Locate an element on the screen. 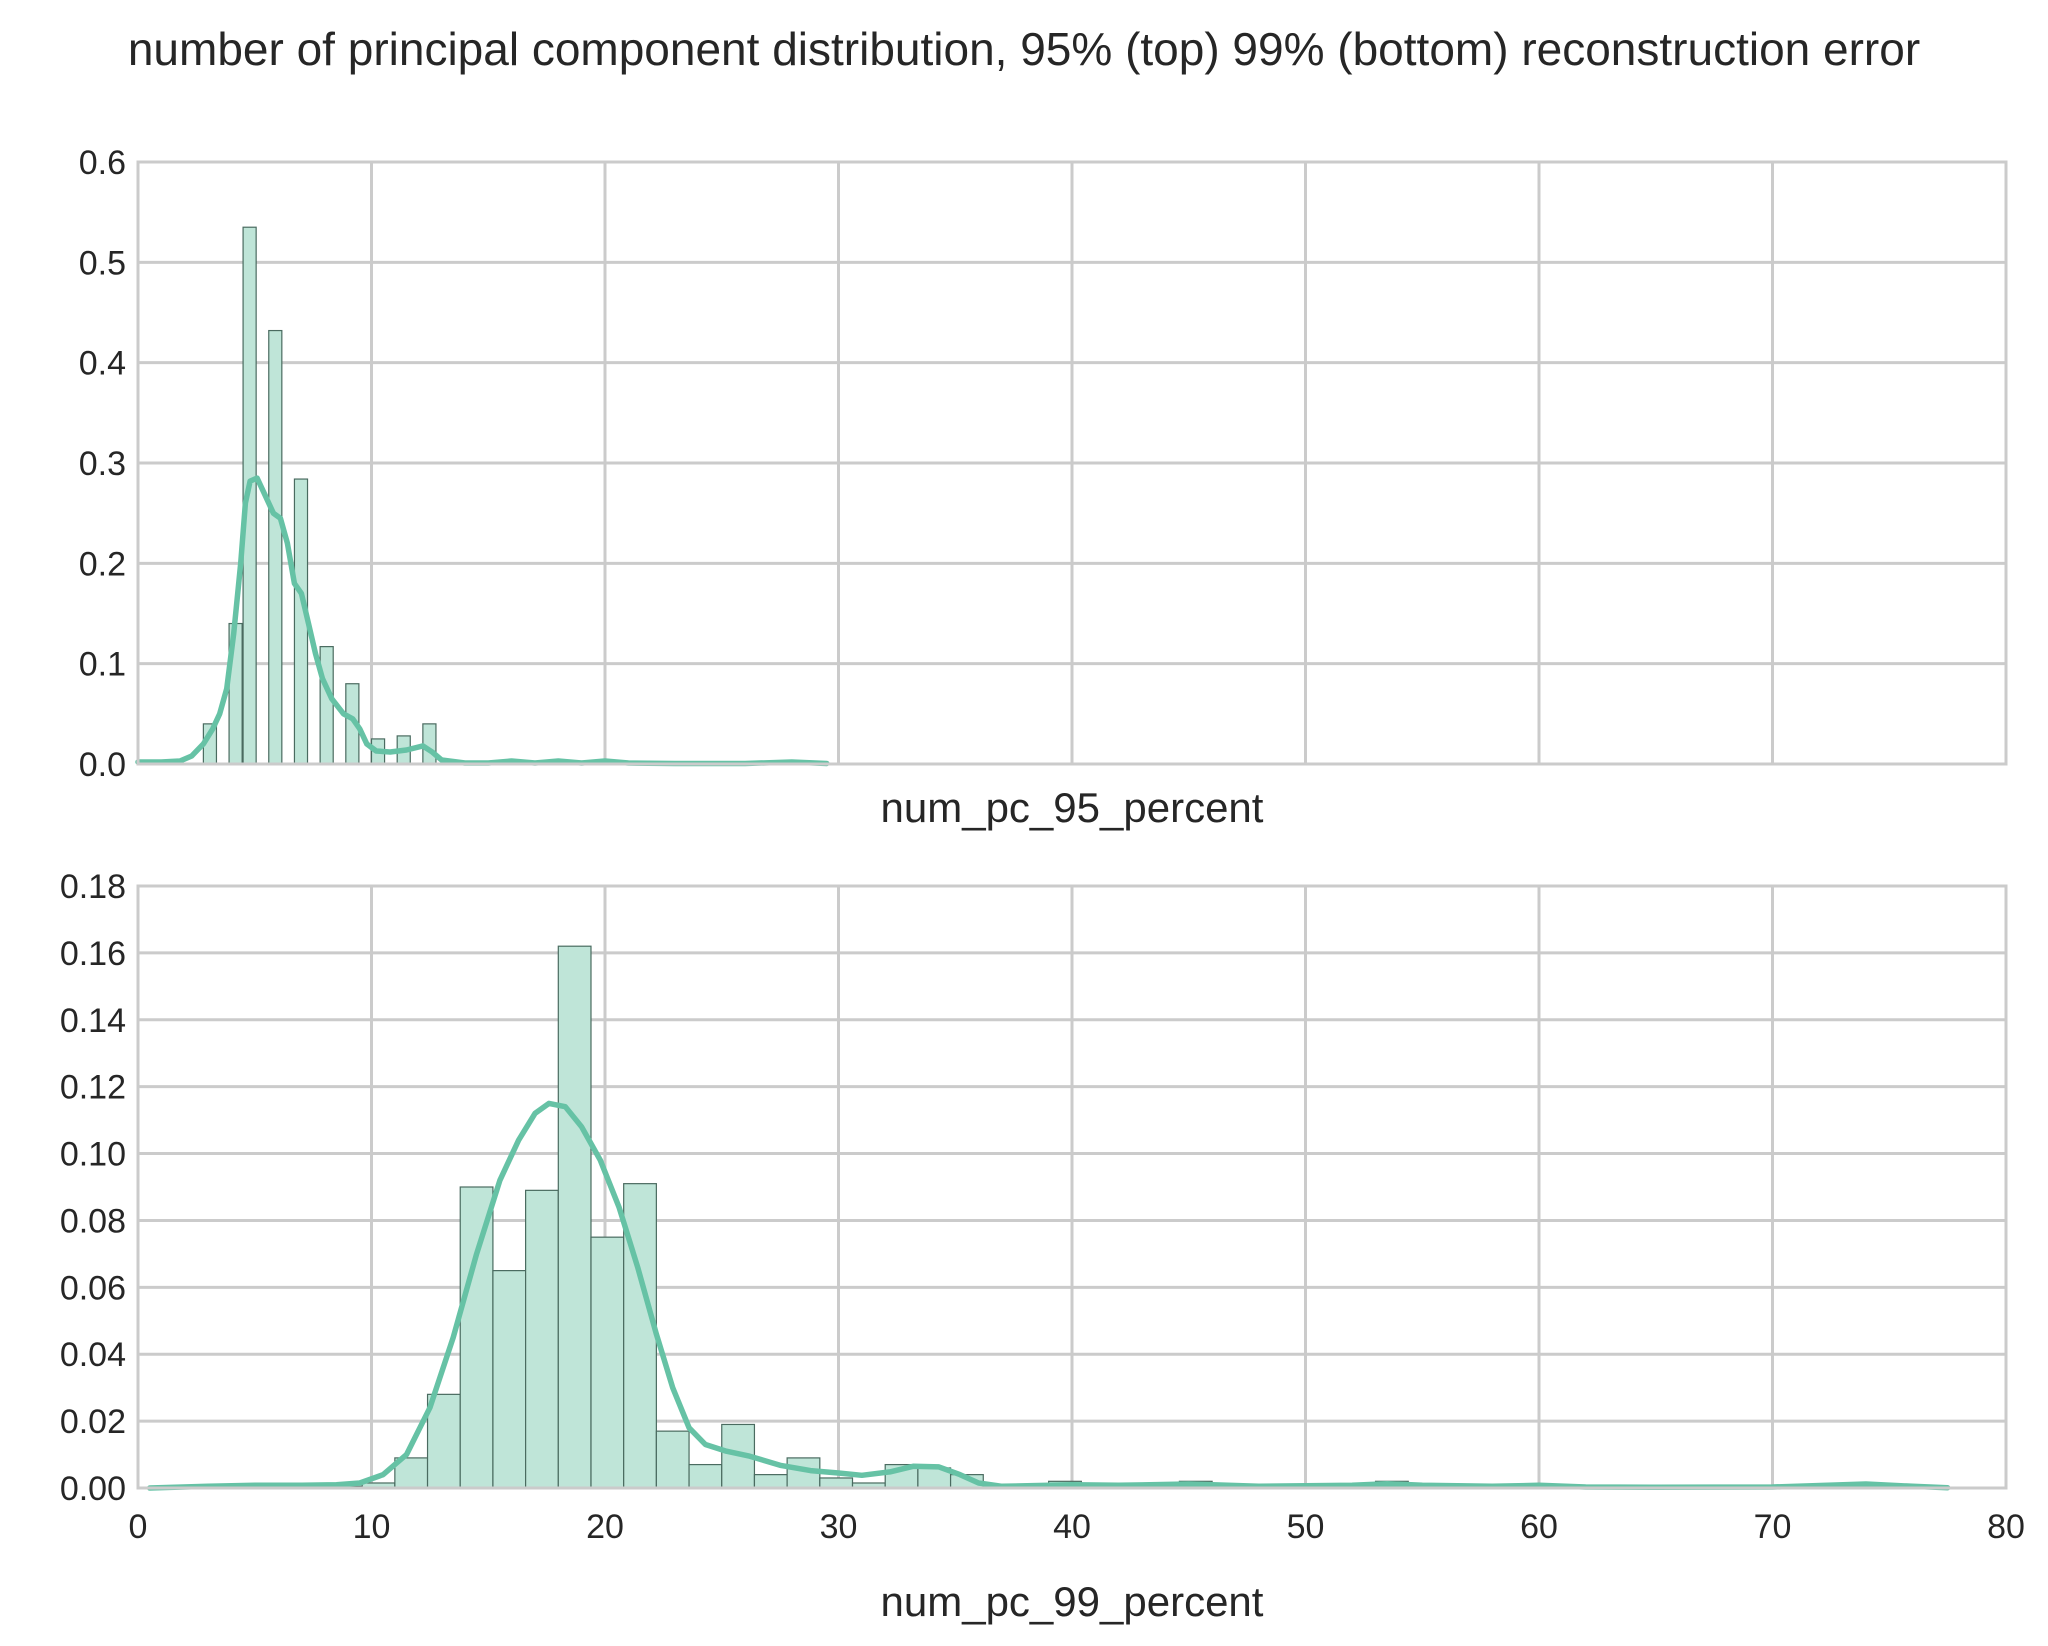 The image size is (2048, 1646). x-tick-label: 60 is located at coordinates (1539, 1527).